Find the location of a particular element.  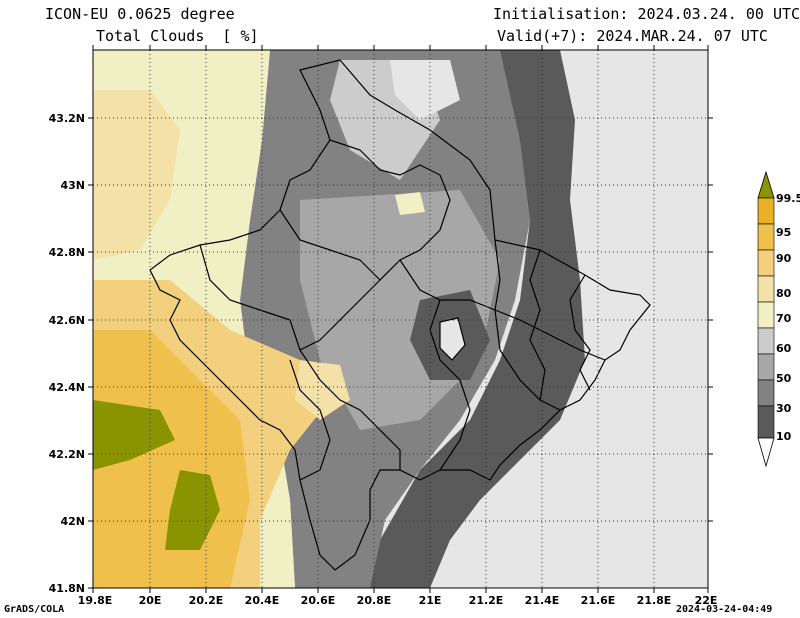

color-legend: 99.5 95 90 85 80 70 60 50 30 10 is located at coordinates (778, 319).